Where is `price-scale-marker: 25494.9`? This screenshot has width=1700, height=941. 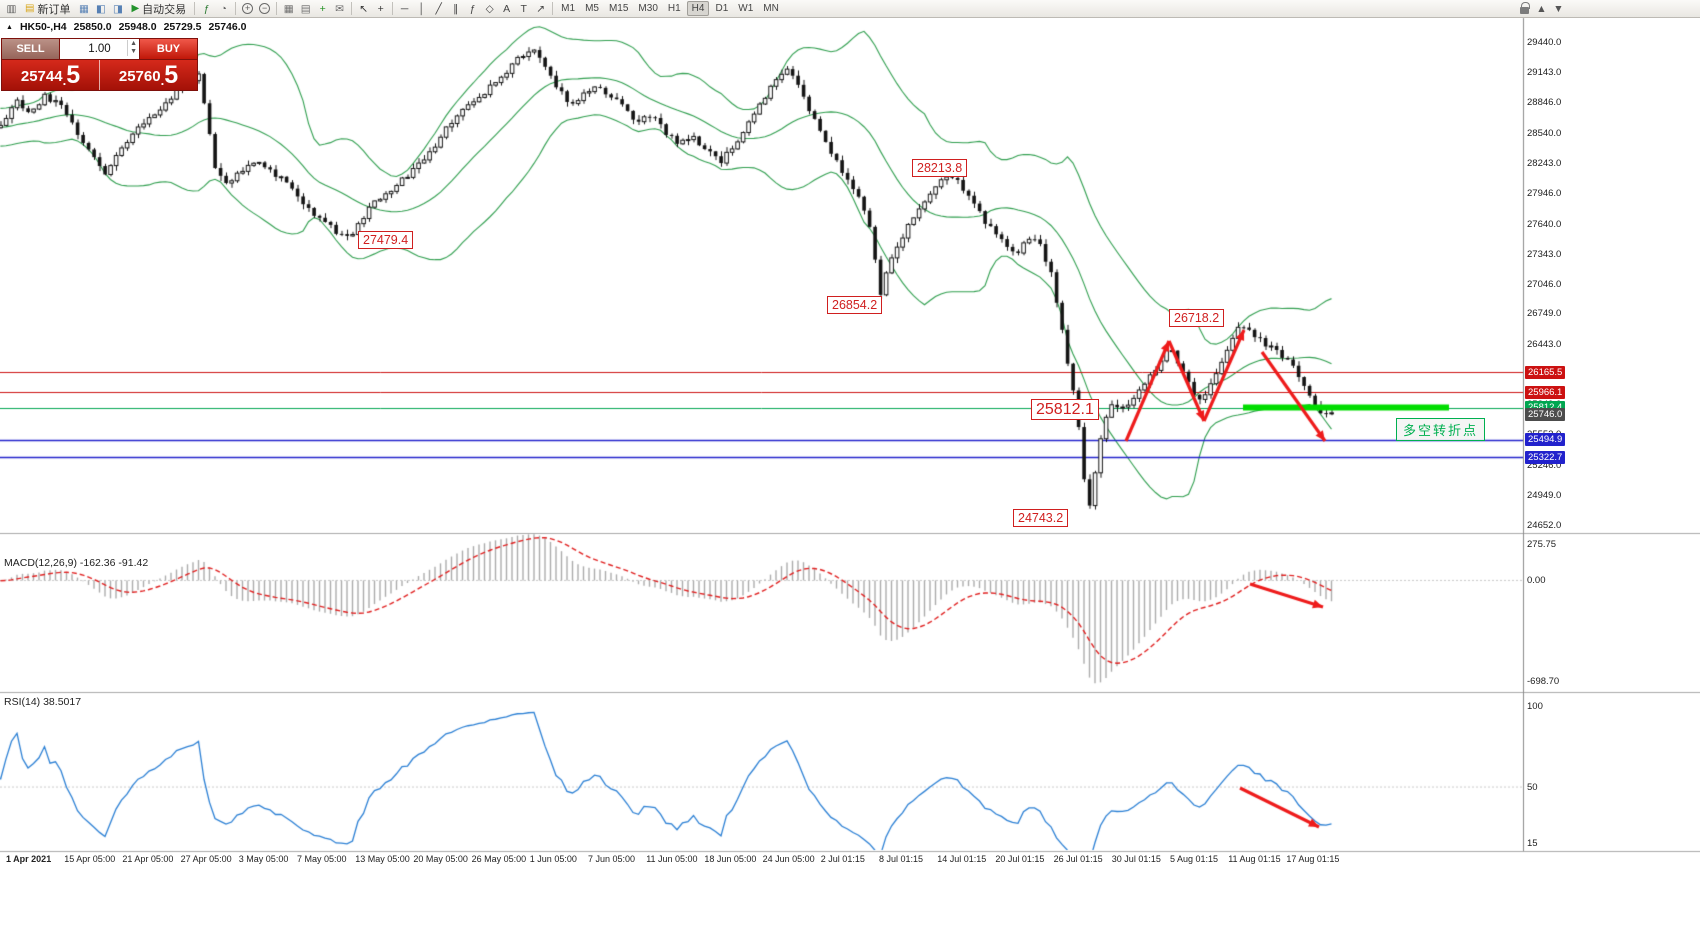 price-scale-marker: 25494.9 is located at coordinates (1545, 440).